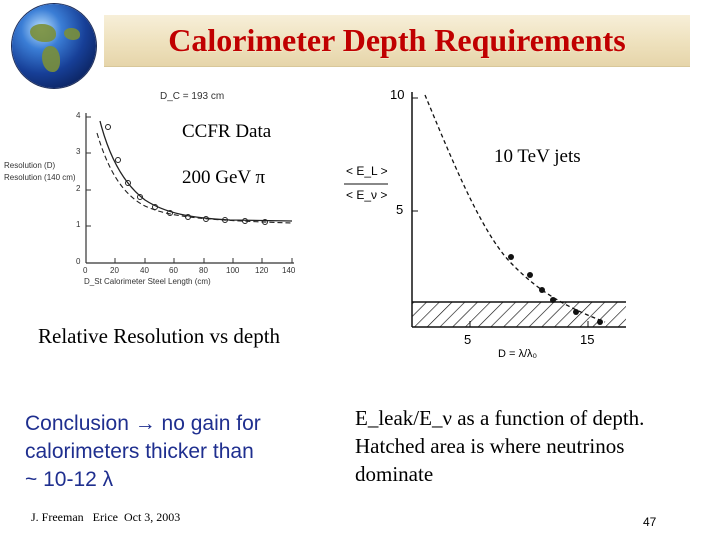 This screenshot has width=720, height=540. I want to click on left-plot-header: D_C = 193 cm, so click(192, 96).